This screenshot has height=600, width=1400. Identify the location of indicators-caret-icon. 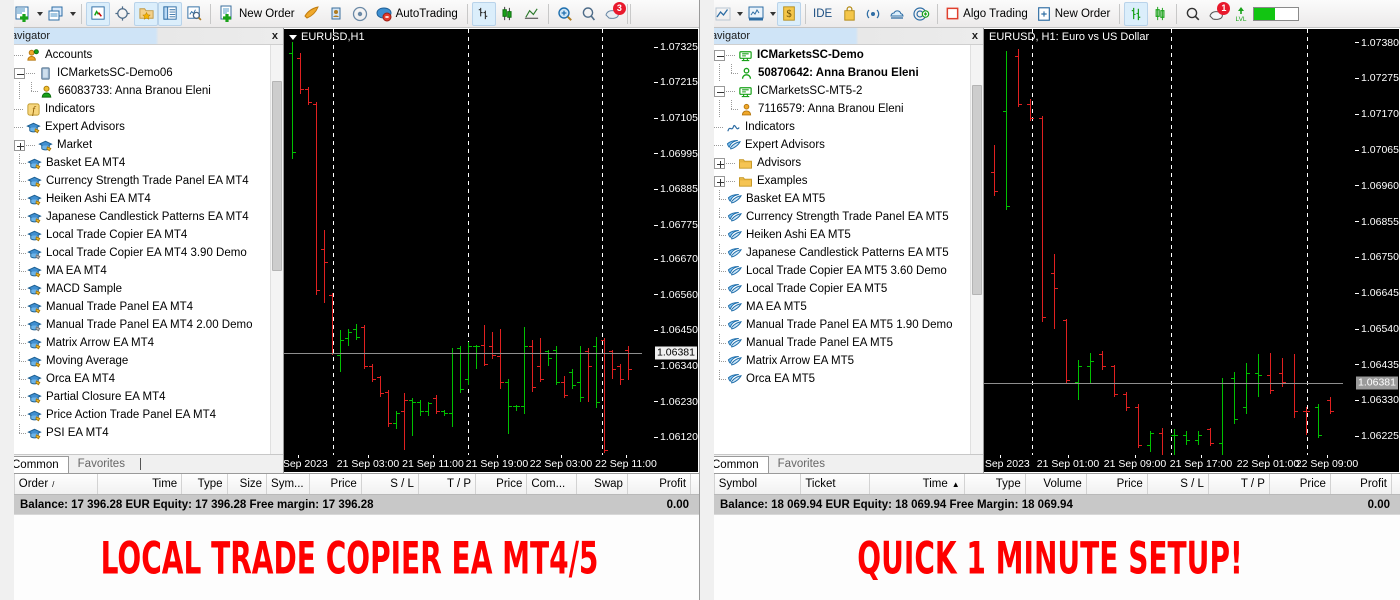
(772, 14).